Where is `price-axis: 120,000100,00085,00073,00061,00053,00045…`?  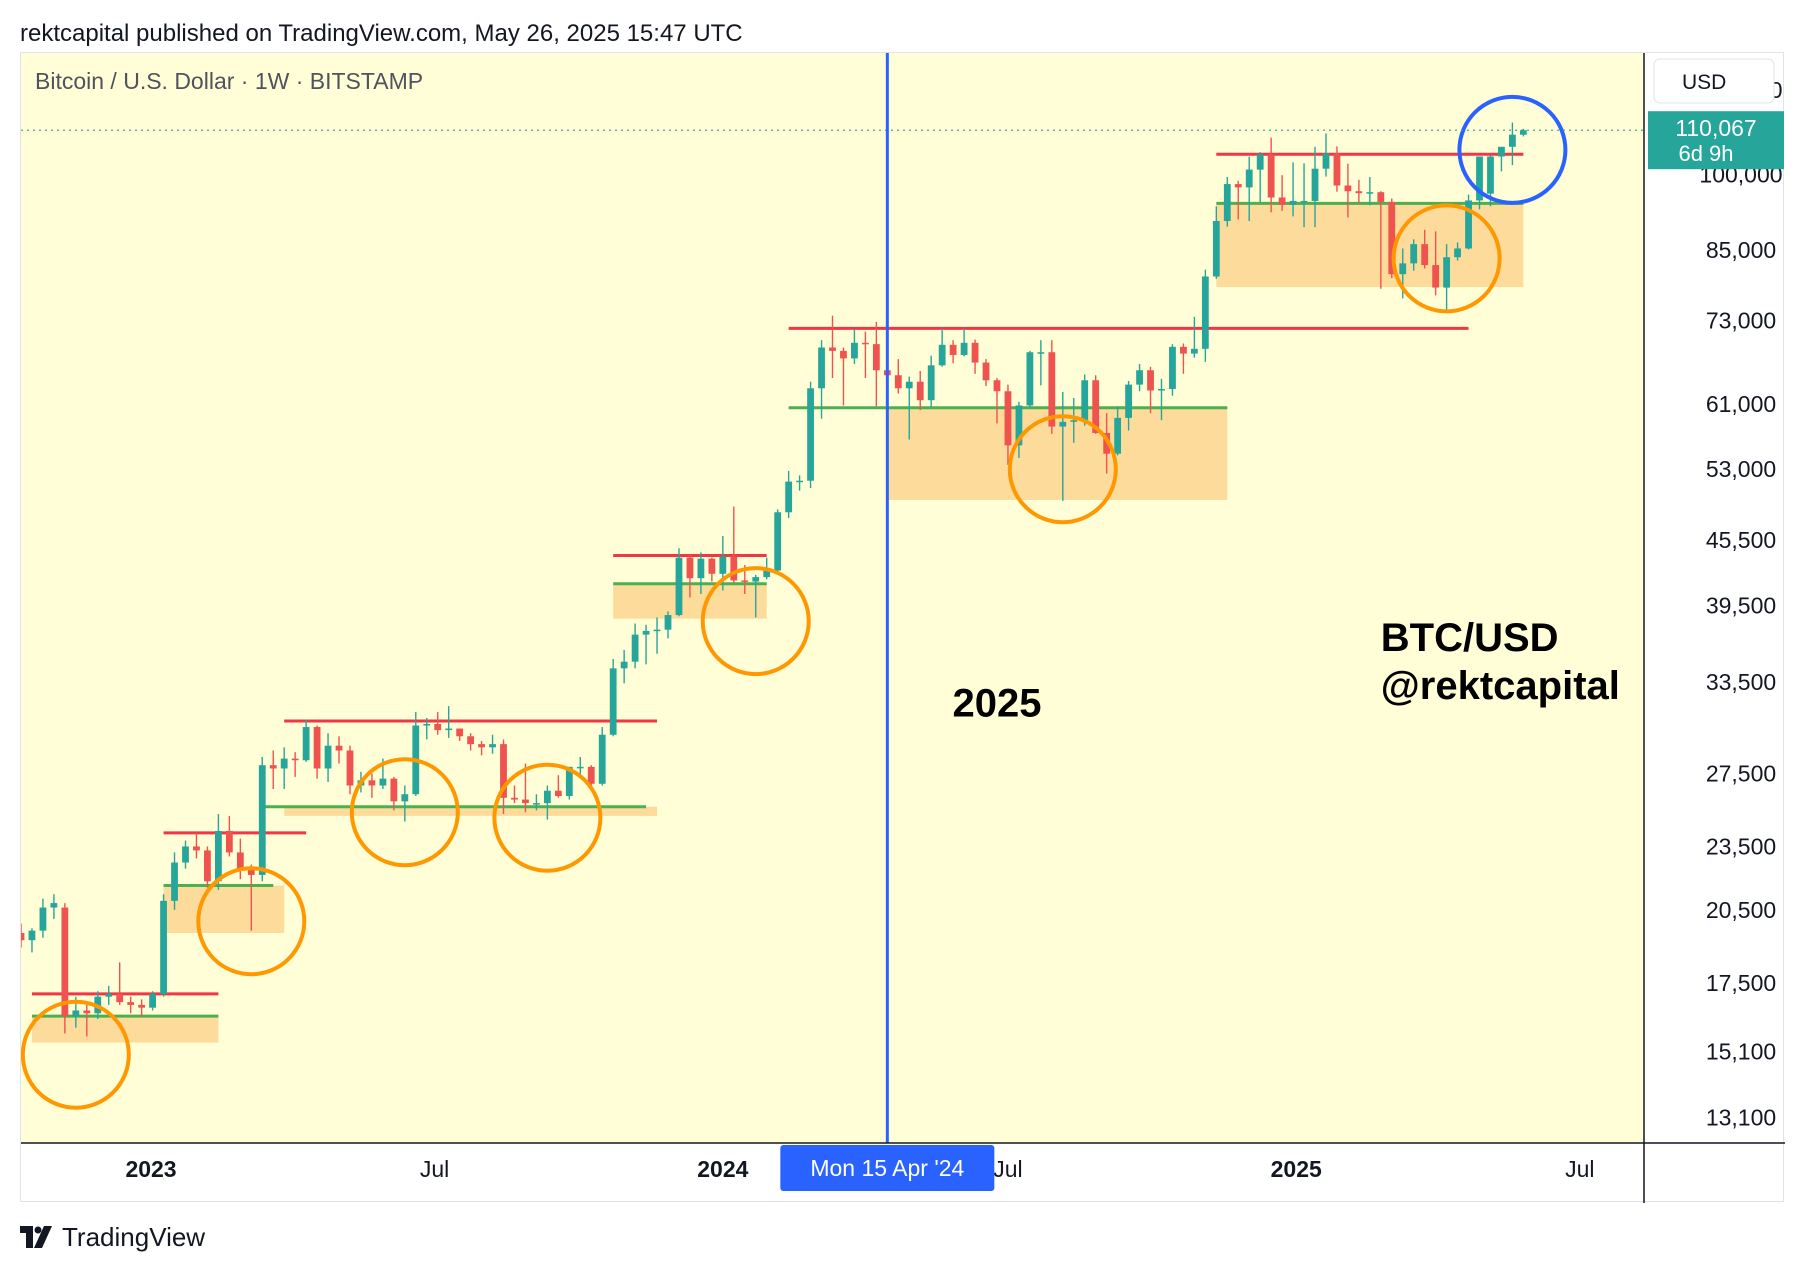 price-axis: 120,000100,00085,00073,00061,00053,00045… is located at coordinates (1716, 604).